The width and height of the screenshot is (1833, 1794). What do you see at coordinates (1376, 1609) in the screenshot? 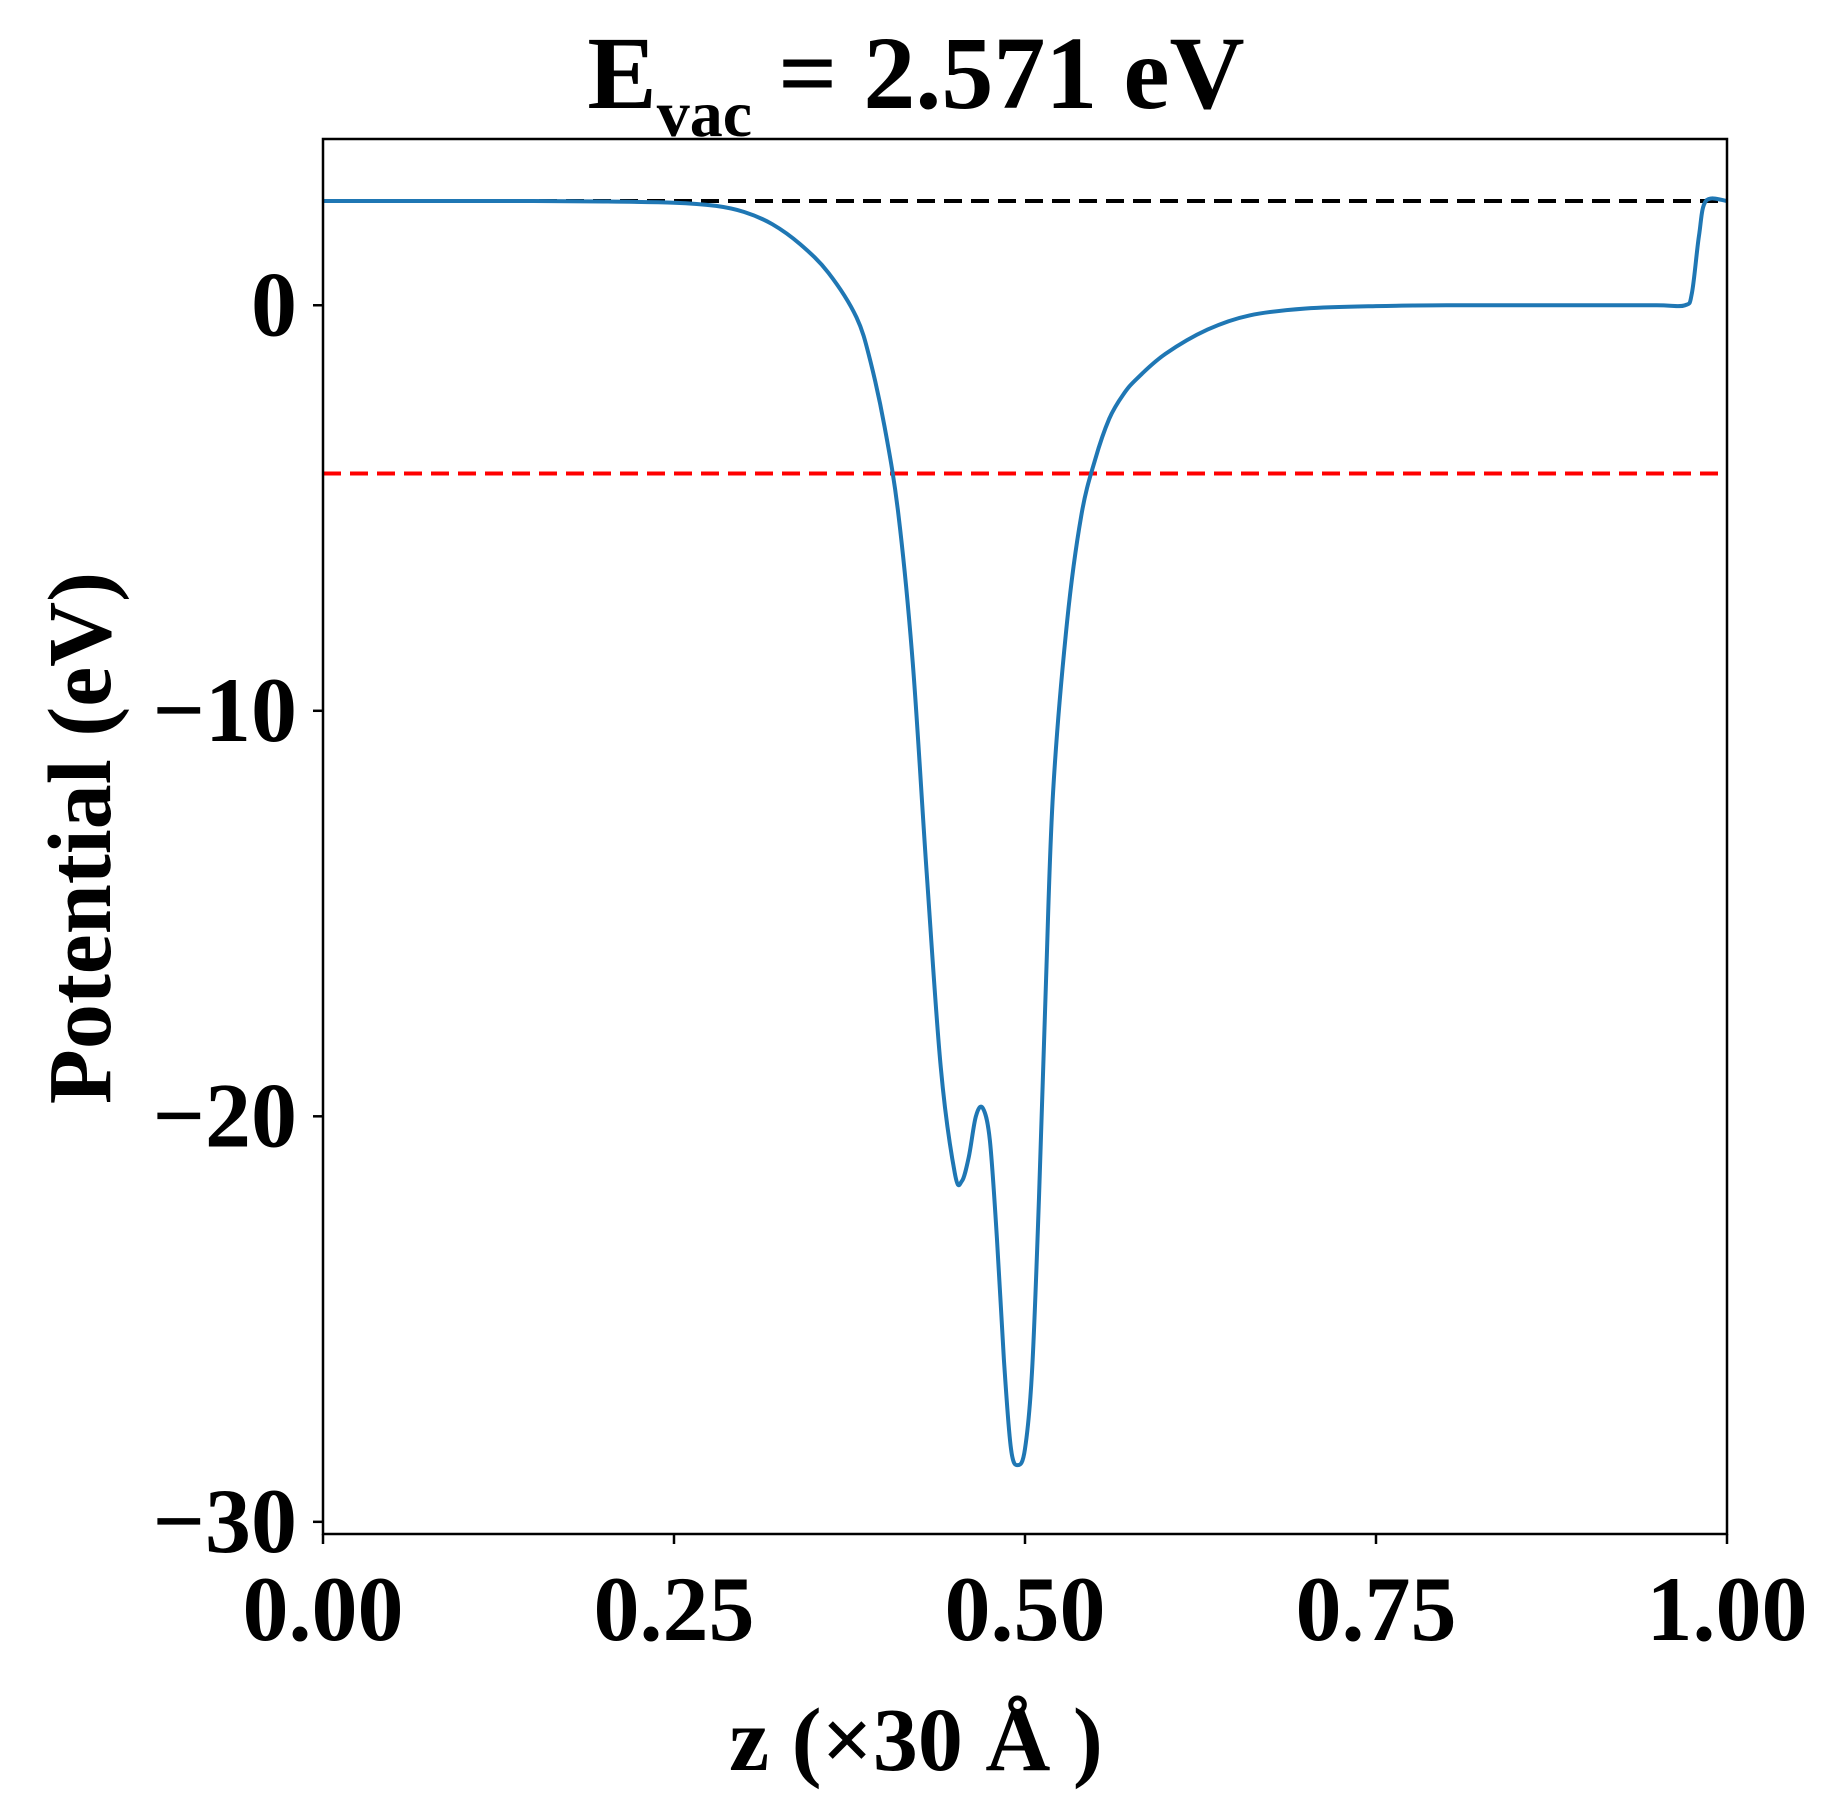
I see `x-tick-label-3: 0.75` at bounding box center [1376, 1609].